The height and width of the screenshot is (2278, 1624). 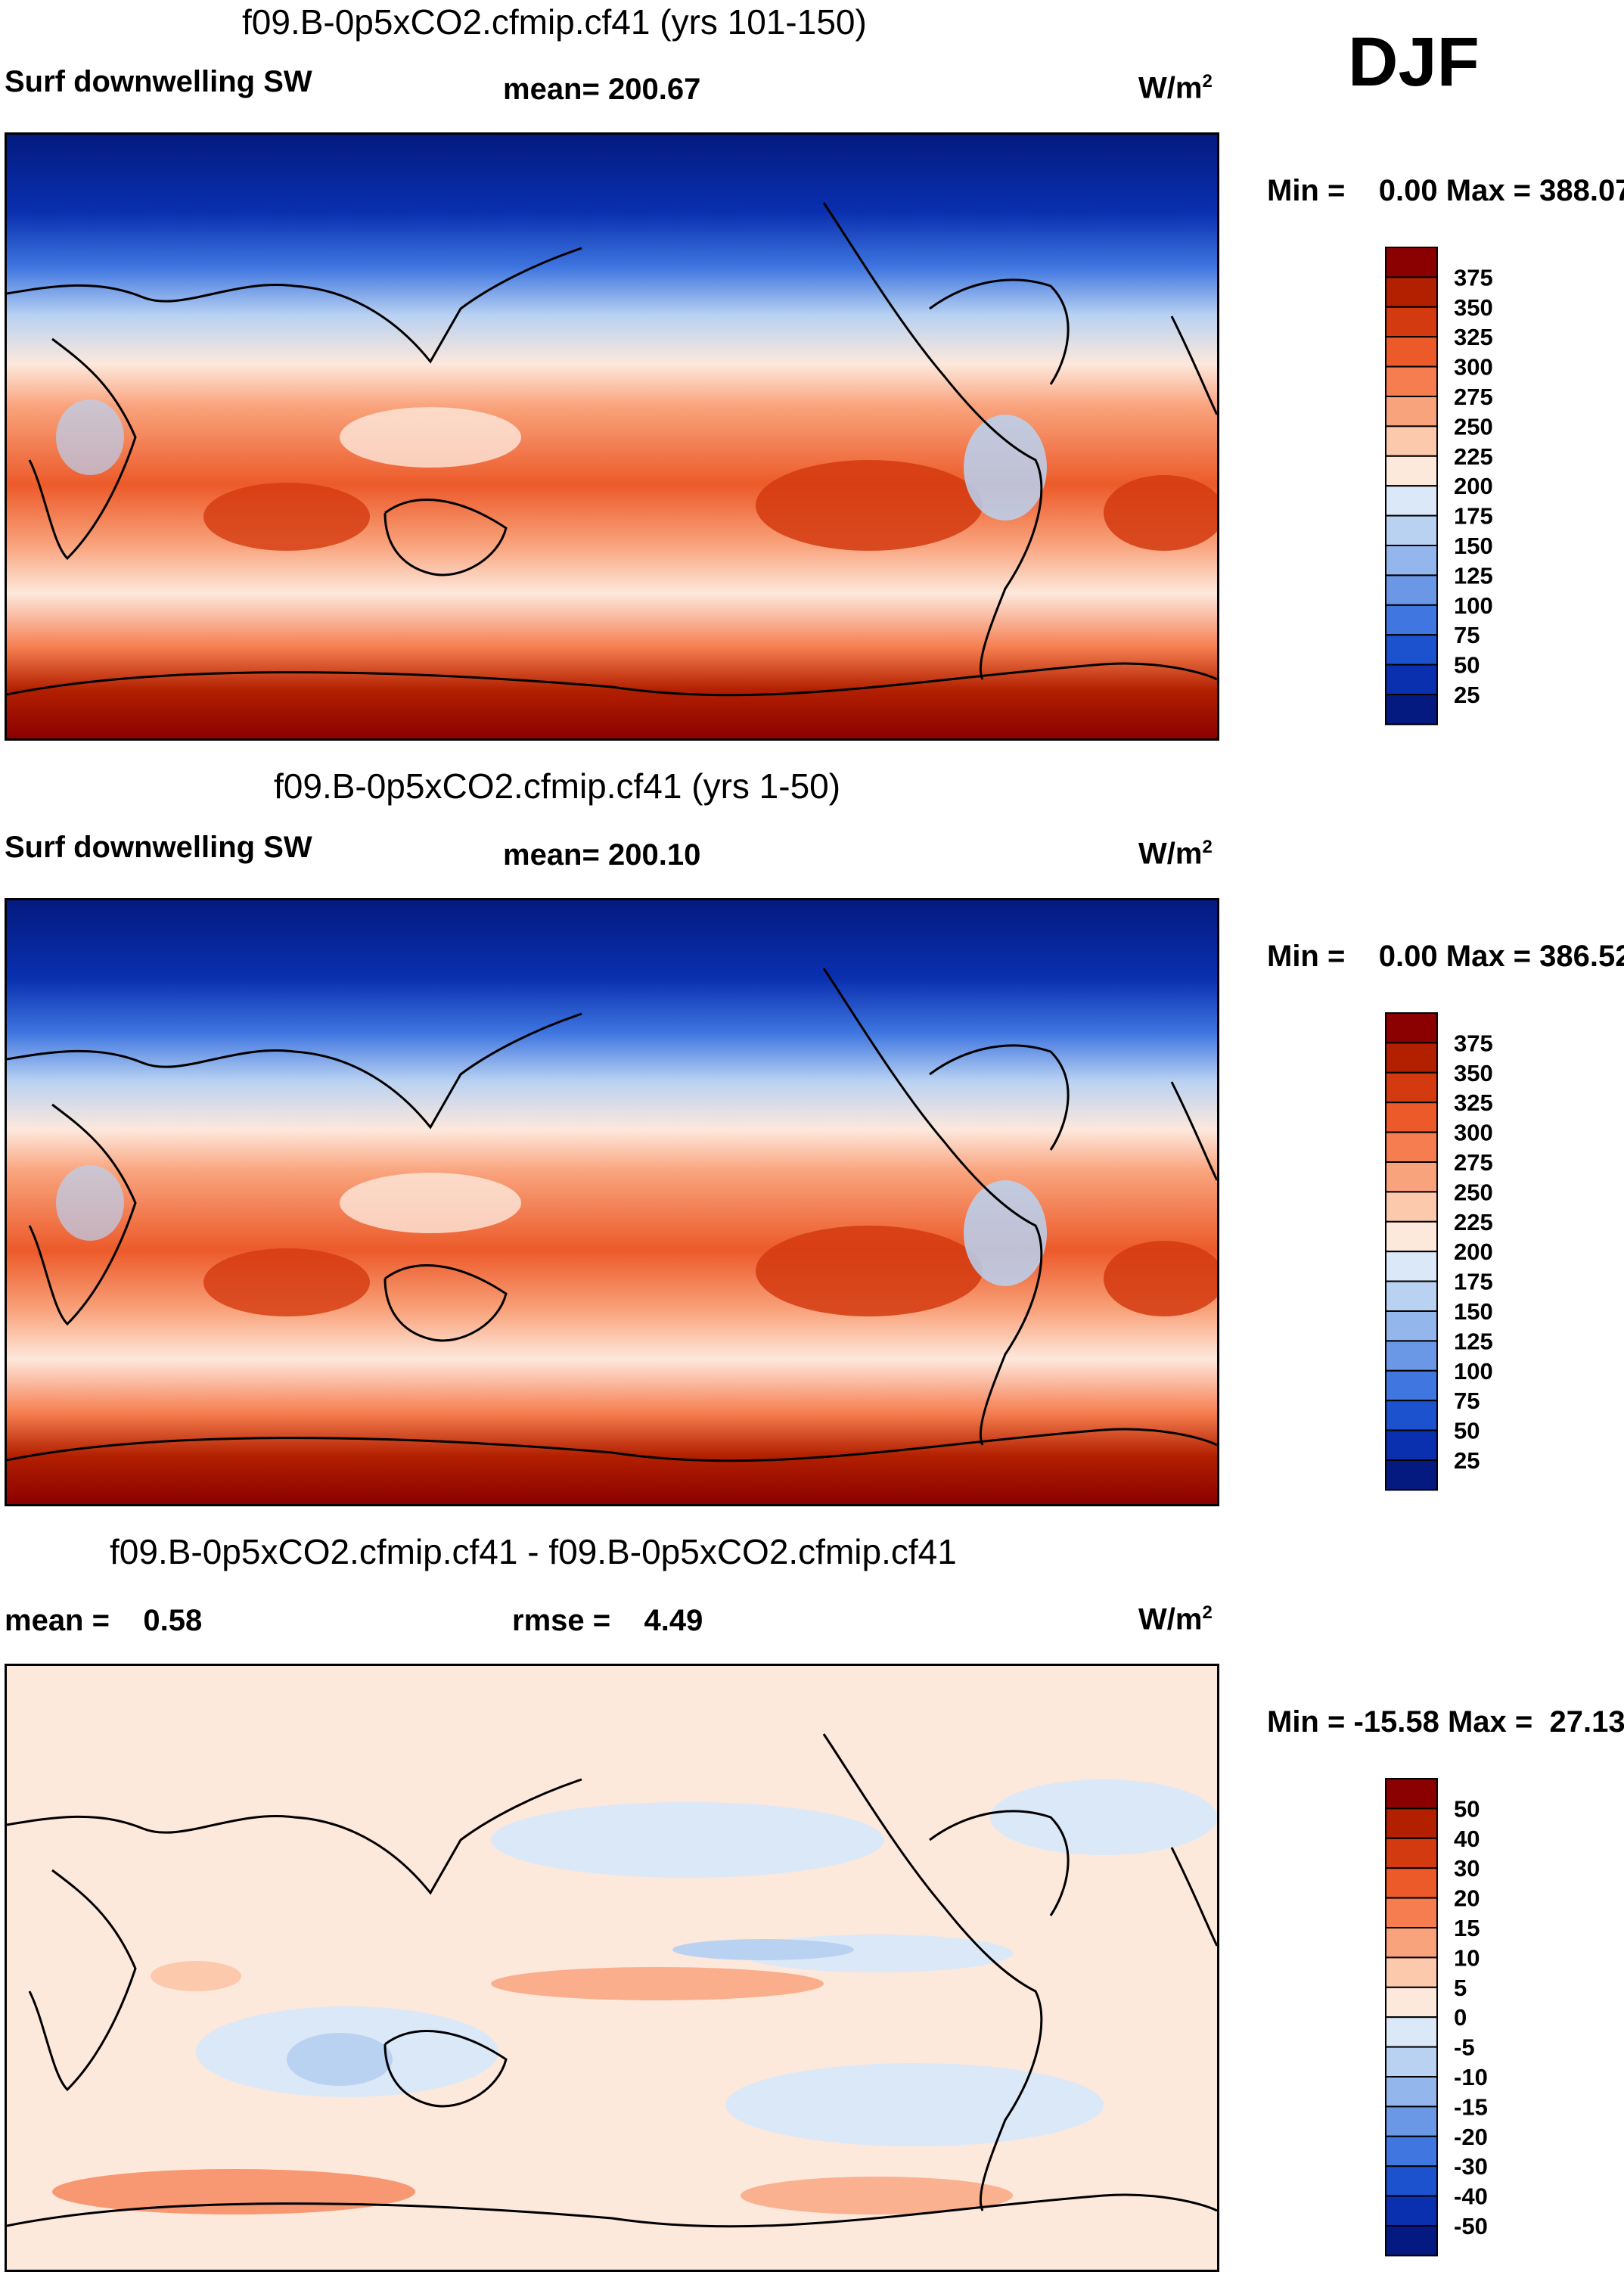 What do you see at coordinates (1467, 1868) in the screenshot?
I see `colorbar-label-3-2: 30` at bounding box center [1467, 1868].